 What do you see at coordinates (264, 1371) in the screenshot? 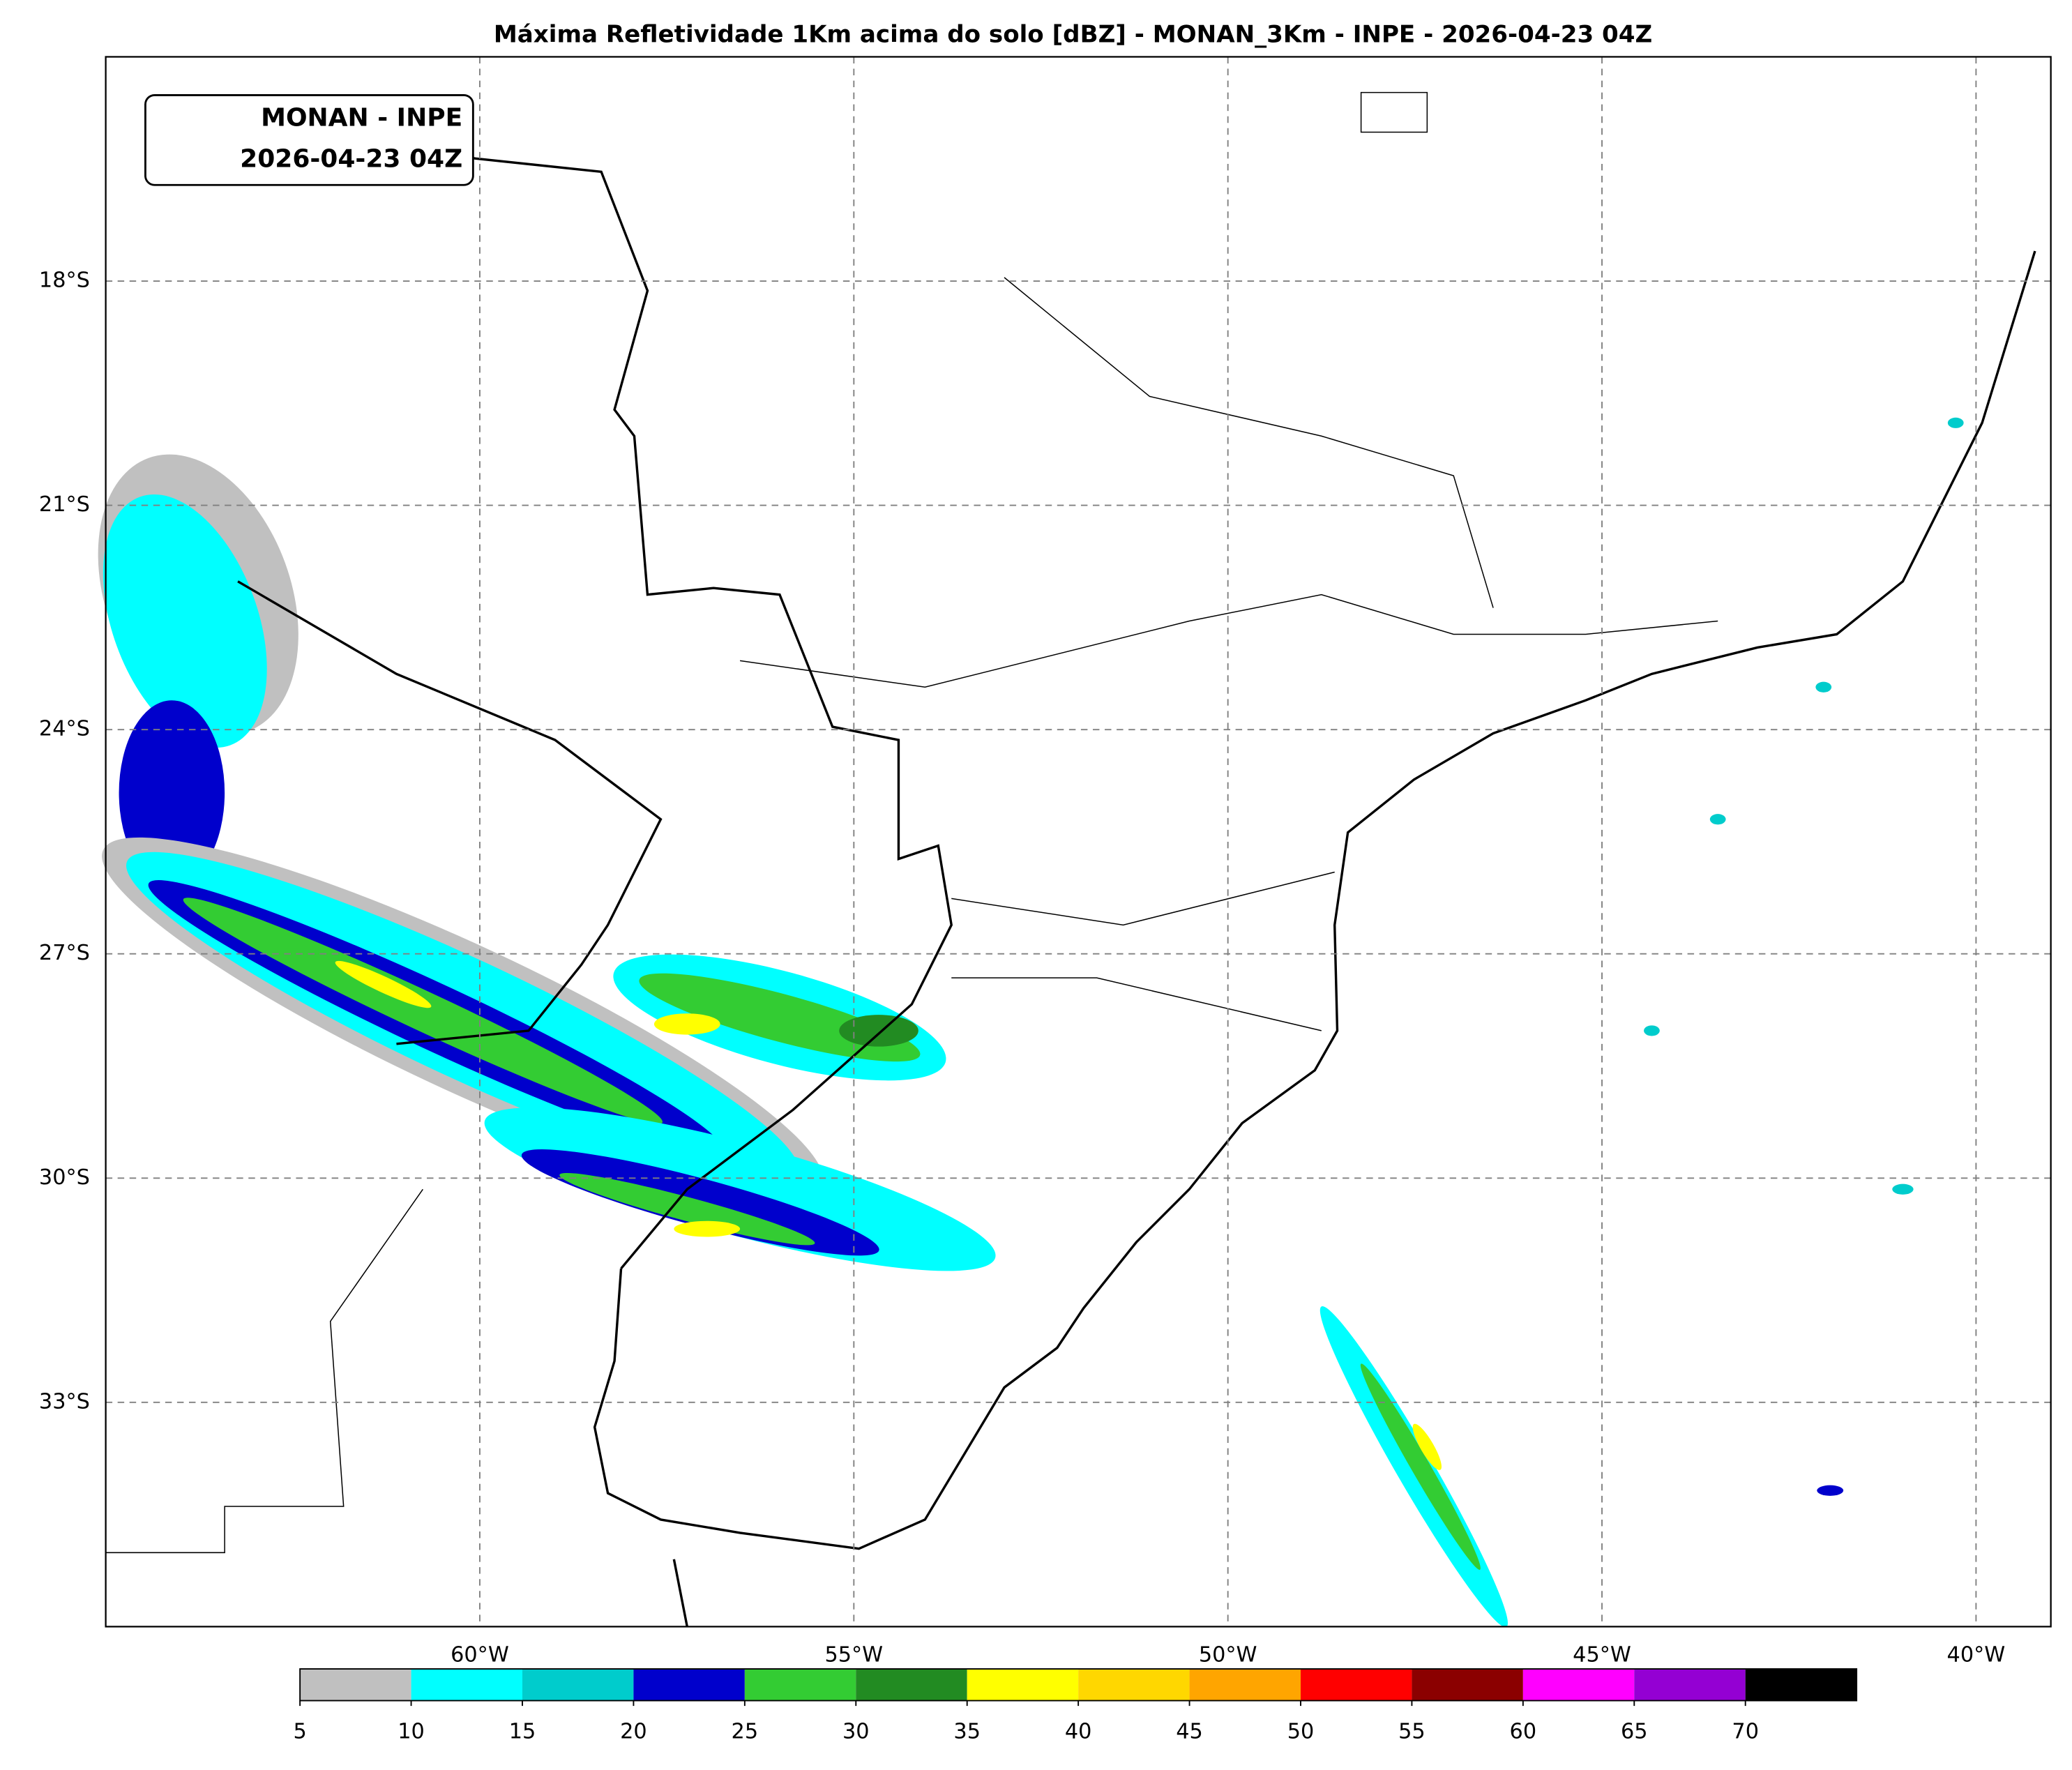
I see `province-border` at bounding box center [264, 1371].